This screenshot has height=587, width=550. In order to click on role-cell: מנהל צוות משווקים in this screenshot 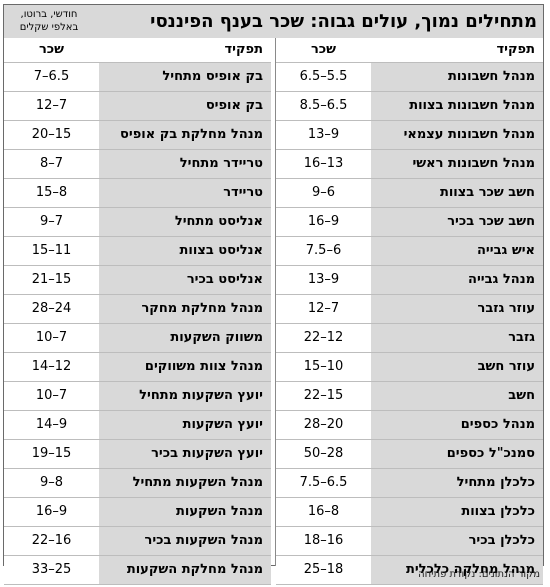, I will do `click(185, 367)`.